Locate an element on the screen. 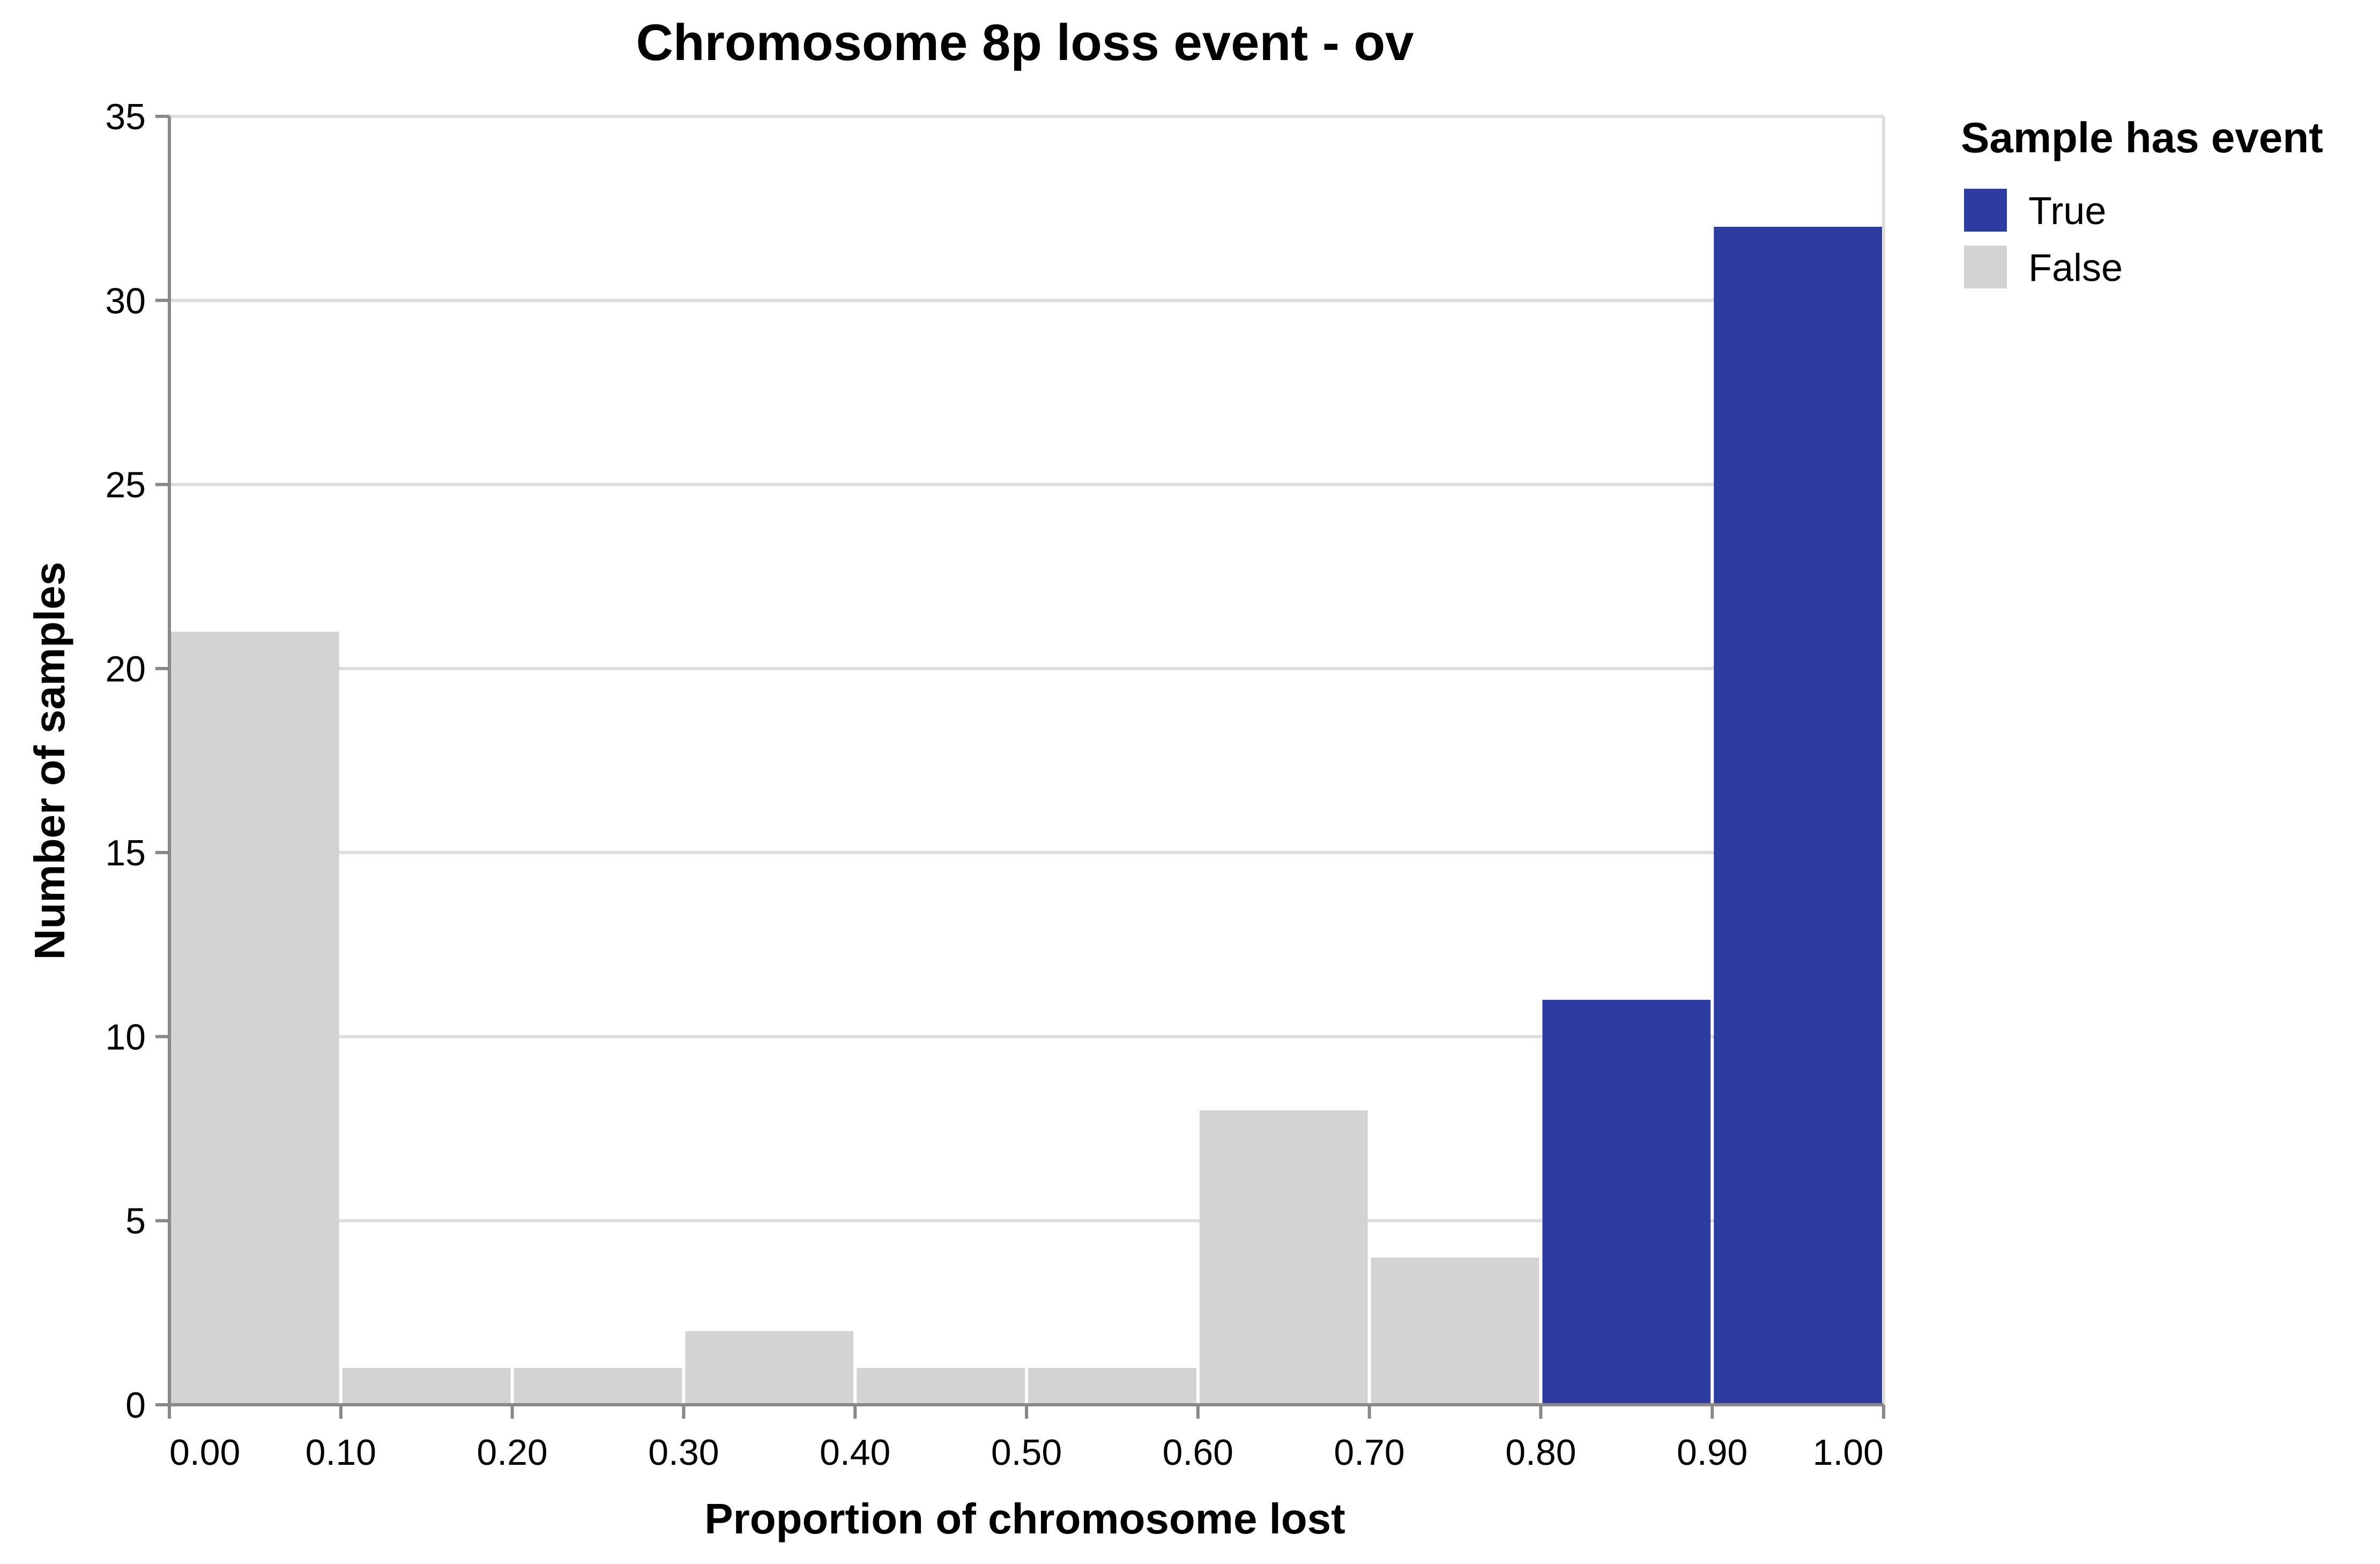 The image size is (2380, 1564). y-axis-title: Number of samples is located at coordinates (49, 761).